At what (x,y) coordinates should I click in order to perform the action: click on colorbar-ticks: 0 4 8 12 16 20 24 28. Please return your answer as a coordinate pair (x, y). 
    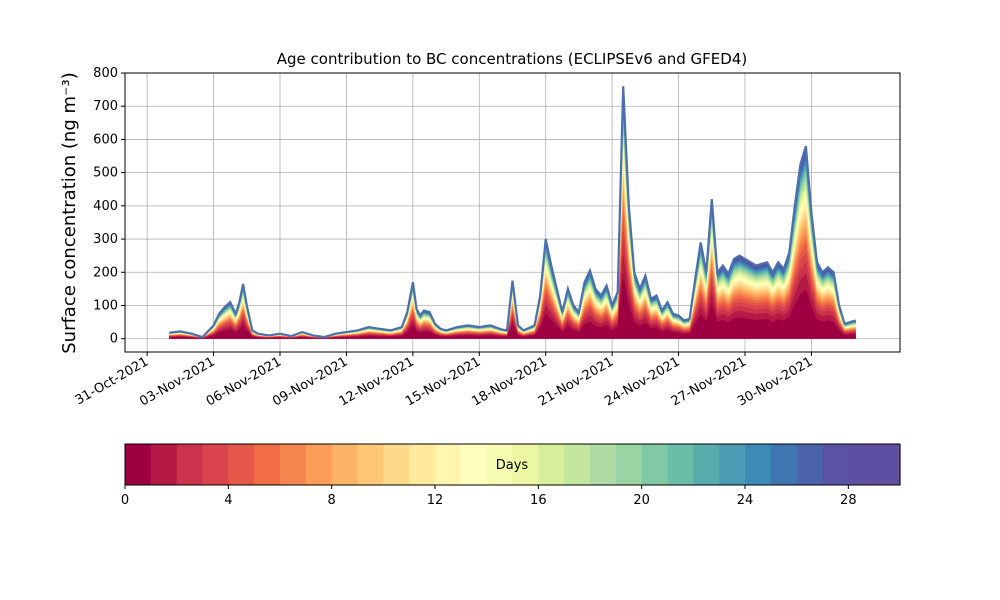
    Looking at the image, I should click on (489, 496).